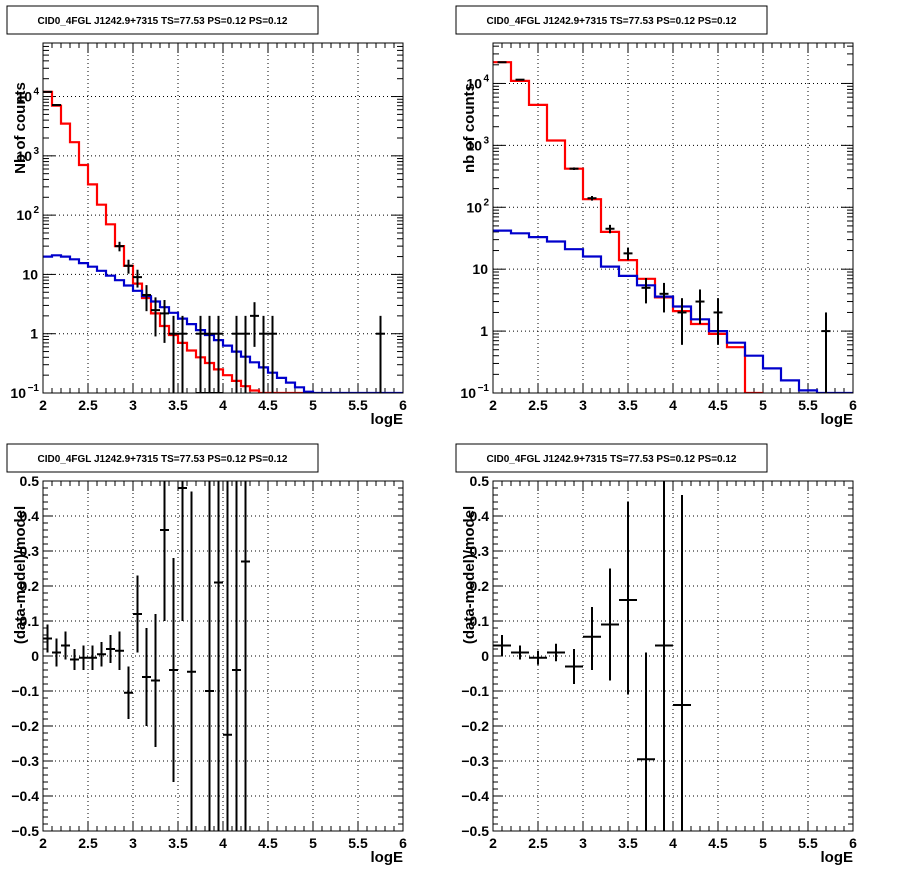  Describe the element at coordinates (30, 516) in the screenshot. I see `y-tick-label: 0.4` at that location.